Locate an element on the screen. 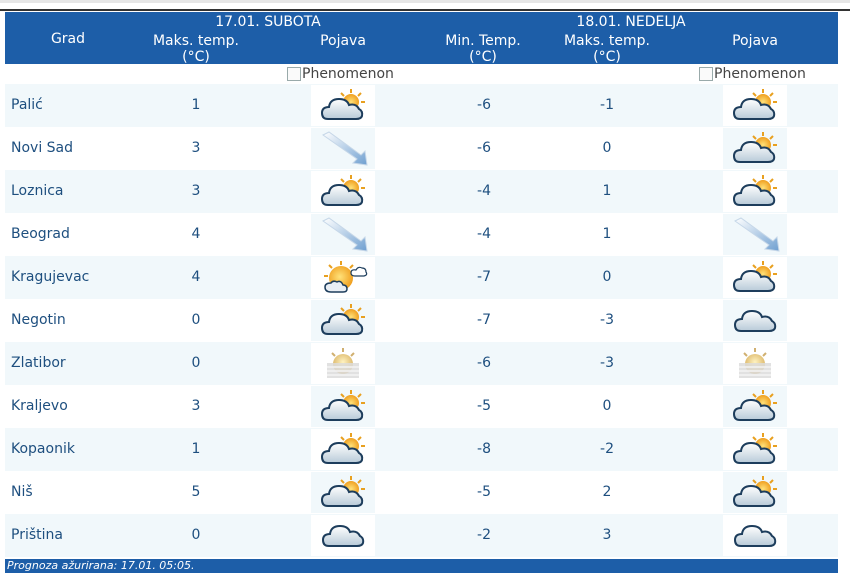 Image resolution: width=850 pixels, height=583 pixels. header-day1: 17.01. SUBOTA is located at coordinates (268, 22).